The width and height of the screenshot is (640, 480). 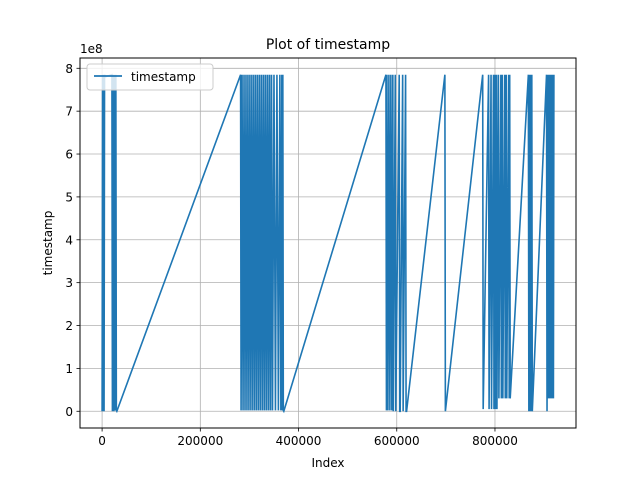 What do you see at coordinates (69, 240) in the screenshot?
I see `y-tick-label: 4` at bounding box center [69, 240].